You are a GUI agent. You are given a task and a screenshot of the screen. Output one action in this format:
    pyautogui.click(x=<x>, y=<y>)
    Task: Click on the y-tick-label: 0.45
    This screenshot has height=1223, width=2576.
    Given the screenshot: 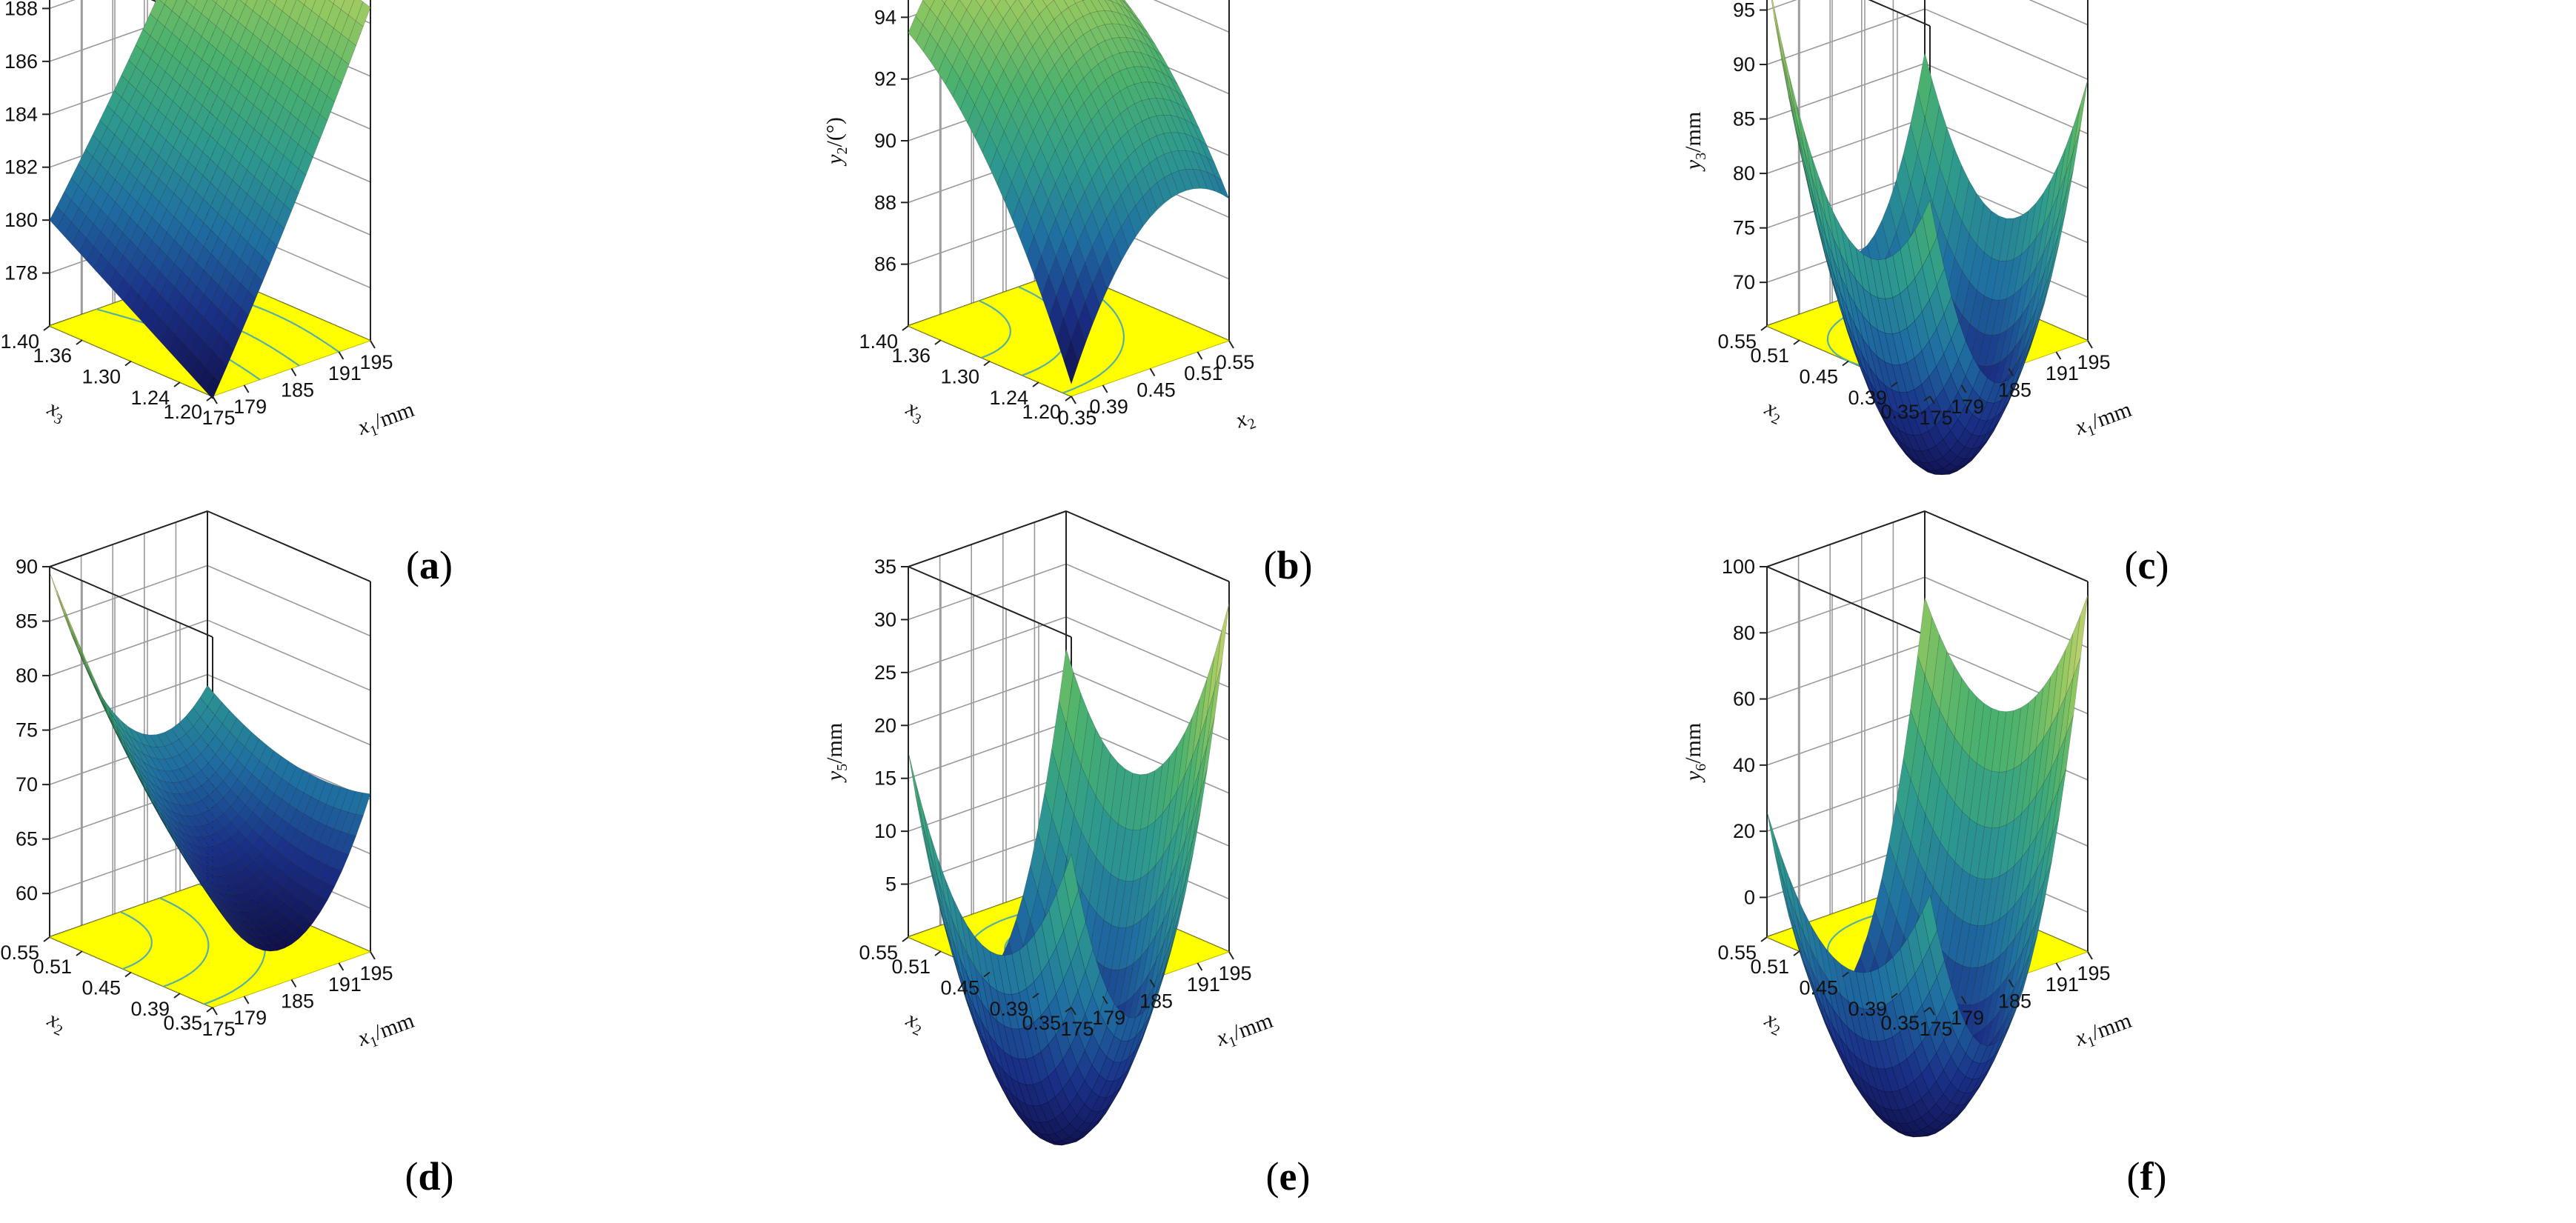 What is the action you would take?
    pyautogui.click(x=1818, y=988)
    